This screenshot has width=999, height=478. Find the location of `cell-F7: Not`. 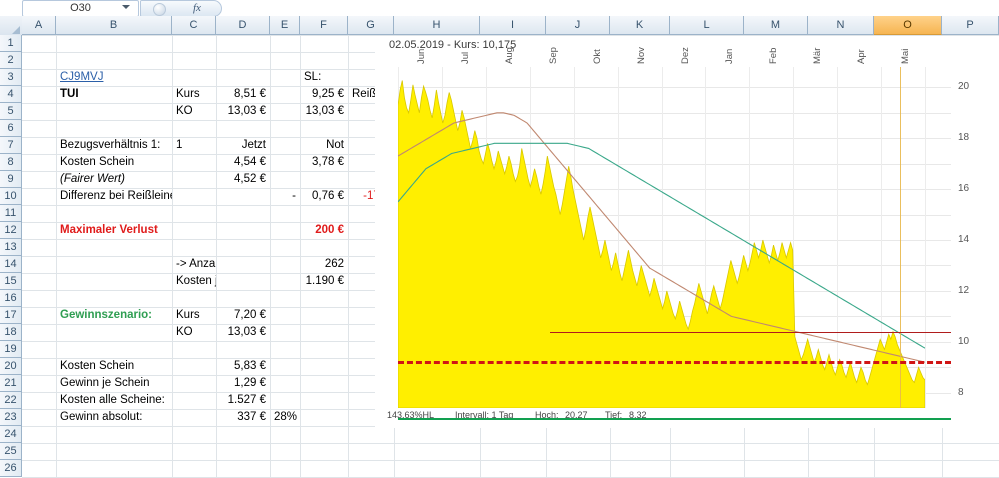

cell-F7: Not is located at coordinates (335, 145).